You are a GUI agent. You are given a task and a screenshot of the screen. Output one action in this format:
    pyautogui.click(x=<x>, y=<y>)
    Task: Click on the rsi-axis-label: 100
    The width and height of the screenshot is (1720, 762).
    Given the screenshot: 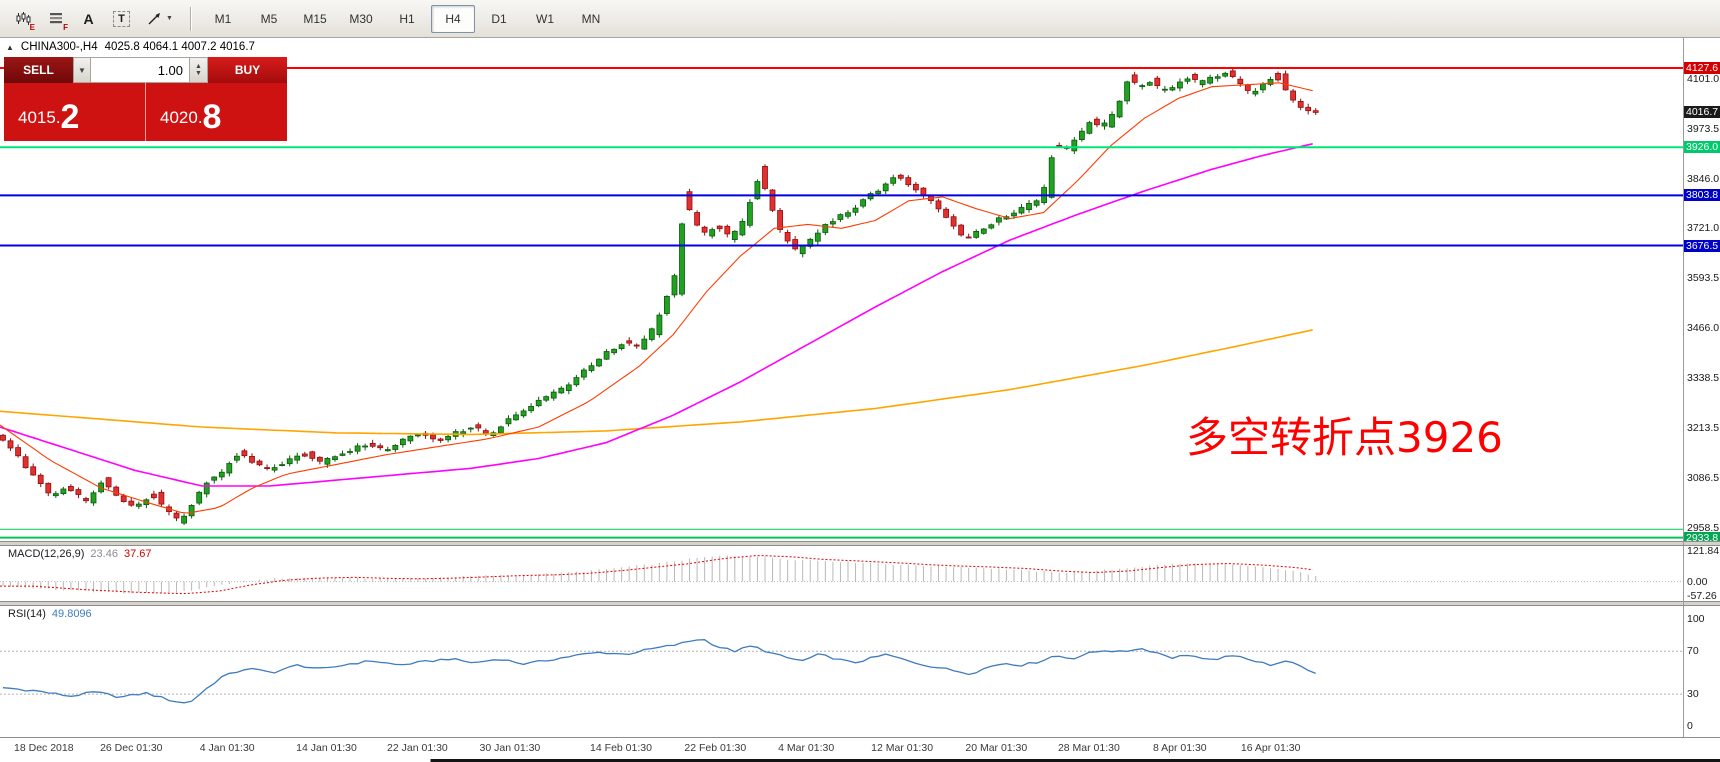 What is the action you would take?
    pyautogui.click(x=1696, y=619)
    